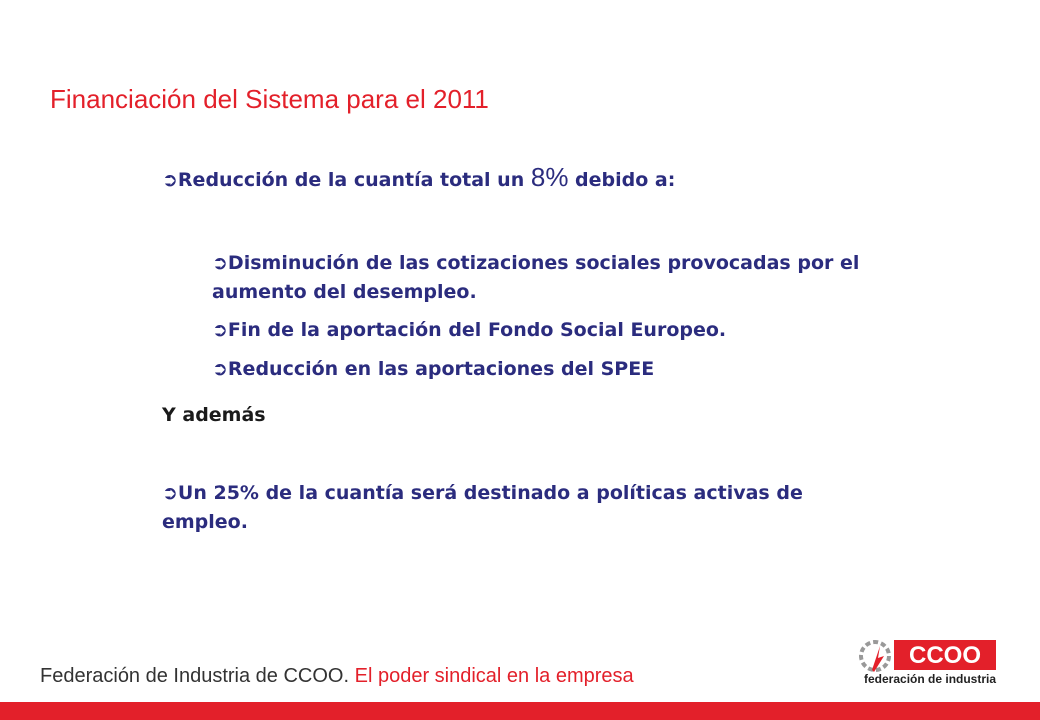  What do you see at coordinates (520, 711) in the screenshot?
I see `bottom-brand-bar` at bounding box center [520, 711].